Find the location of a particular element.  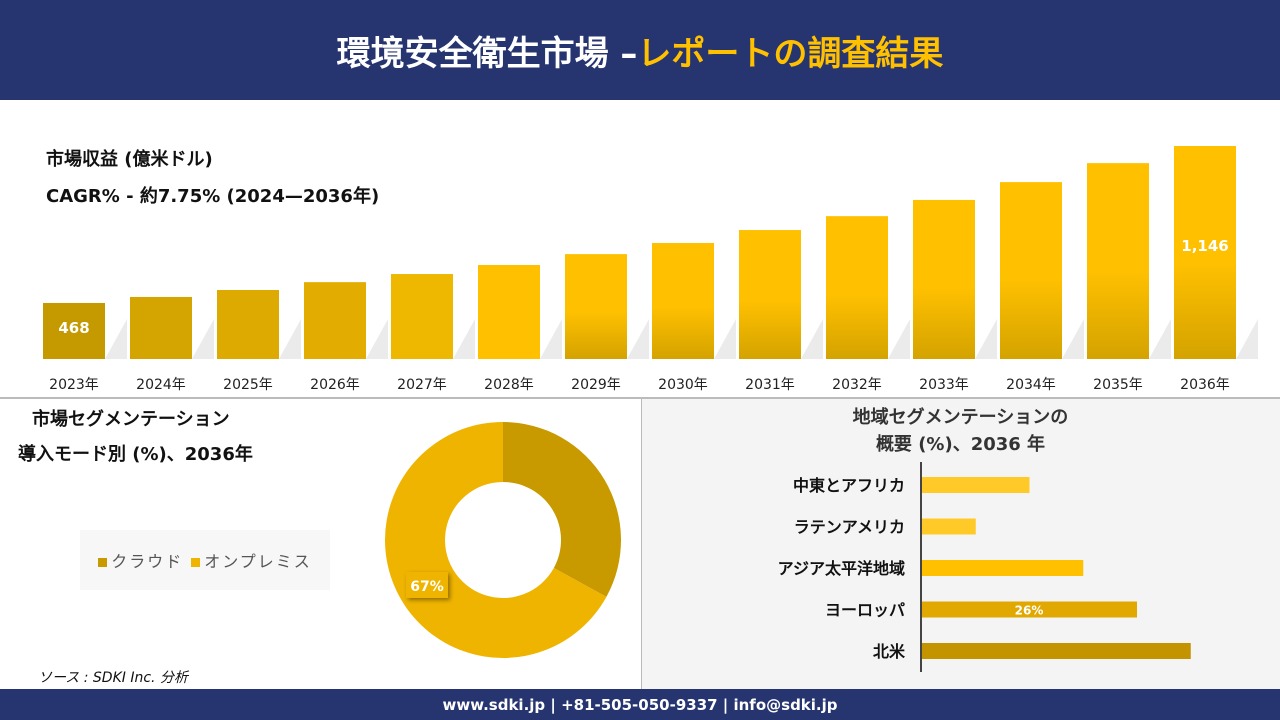

cagr-subtitle: CAGR% - 約7.75% (2024—2036年) is located at coordinates (213, 196).